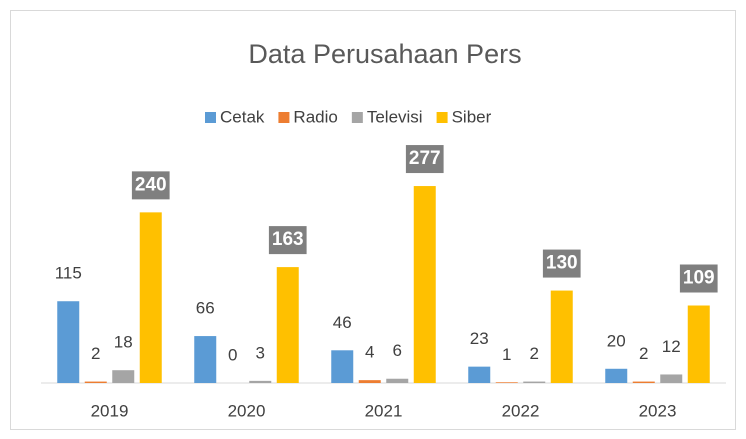 The width and height of the screenshot is (746, 439). I want to click on data-label: 12, so click(671, 346).